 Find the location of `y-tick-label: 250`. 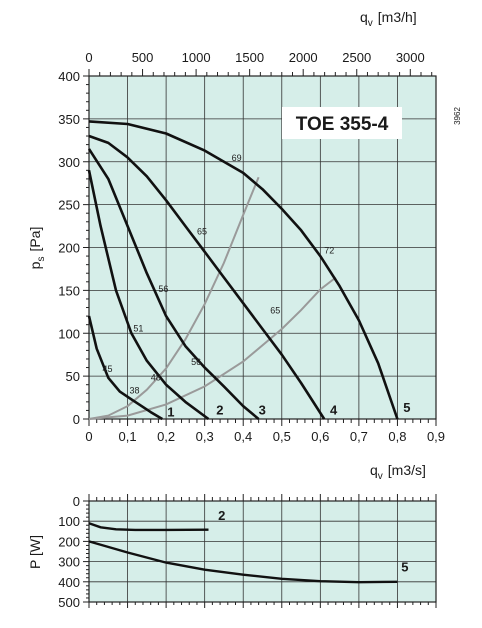

y-tick-label: 250 is located at coordinates (69, 205).